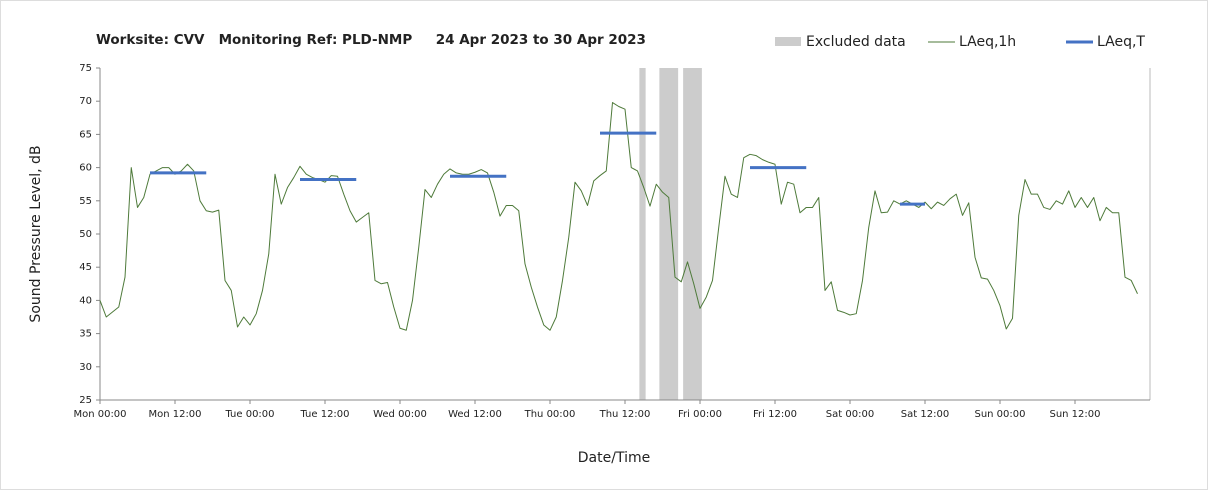 The width and height of the screenshot is (1208, 490). I want to click on legend-swatch-excluded, so click(788, 41).